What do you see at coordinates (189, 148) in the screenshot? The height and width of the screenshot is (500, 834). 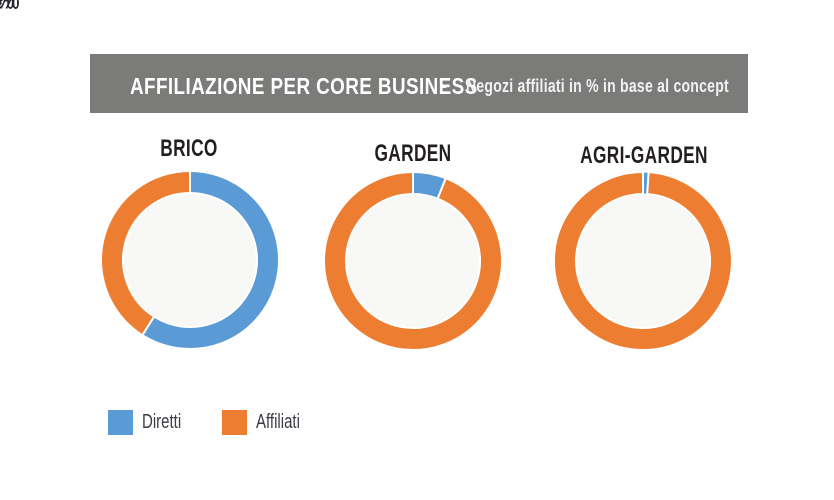 I see `chart-title-brico: BRICO` at bounding box center [189, 148].